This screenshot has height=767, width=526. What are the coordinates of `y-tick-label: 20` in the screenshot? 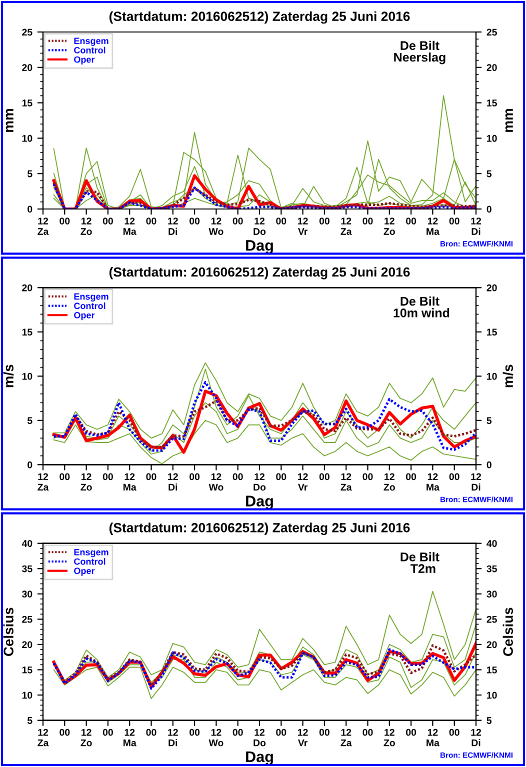 It's located at (27, 644).